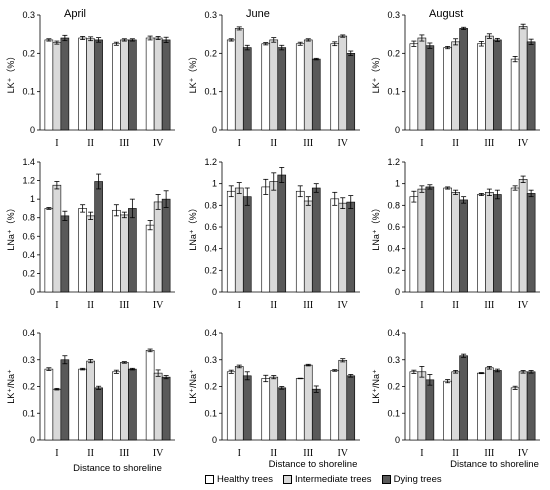 This screenshot has height=490, width=550. What do you see at coordinates (327, 479) in the screenshot?
I see `legend-item-intermediate: Intermediate trees` at bounding box center [327, 479].